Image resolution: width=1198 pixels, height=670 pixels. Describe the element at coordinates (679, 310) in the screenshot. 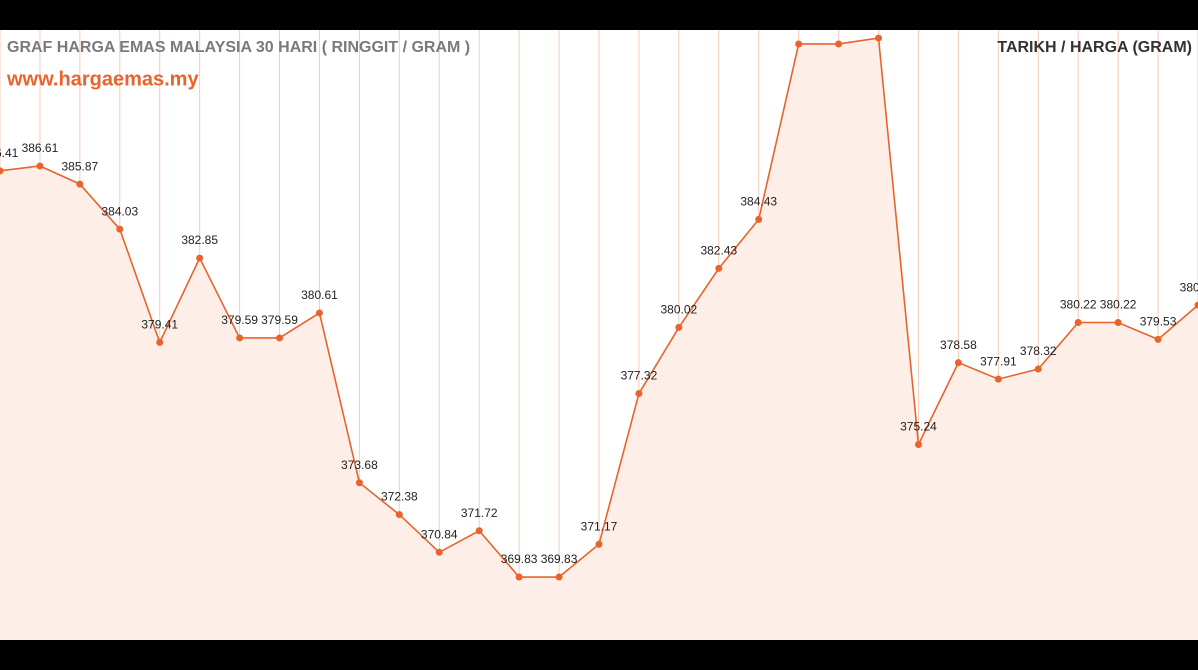

I see `value-label: 380.02` at that location.